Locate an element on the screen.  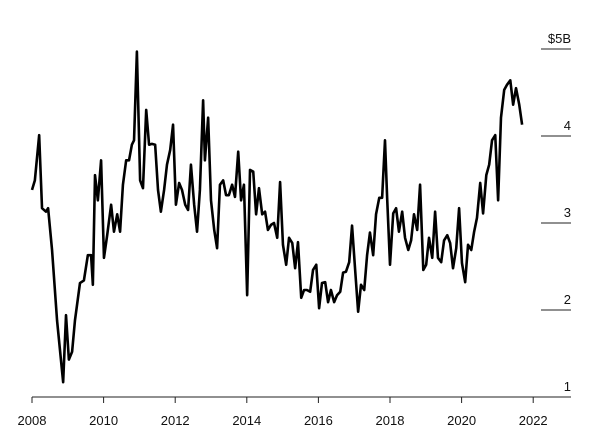
y-tick-label: 4 is located at coordinates (567, 125).